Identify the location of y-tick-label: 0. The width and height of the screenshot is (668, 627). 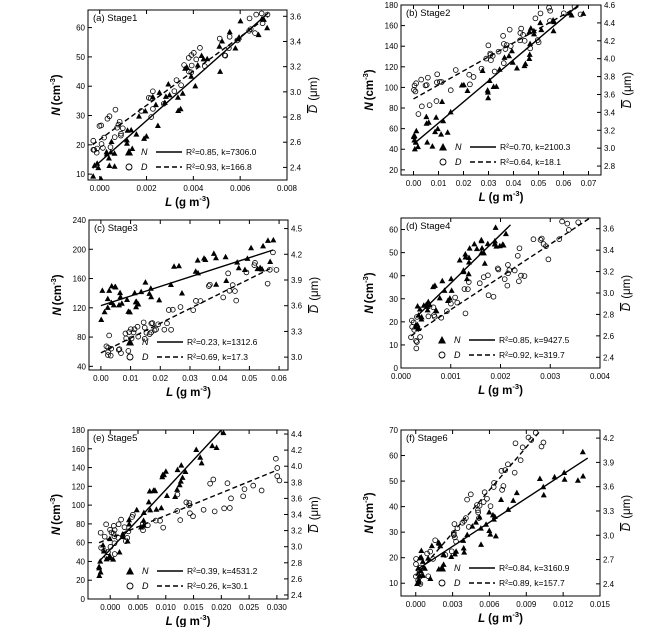
(396, 368).